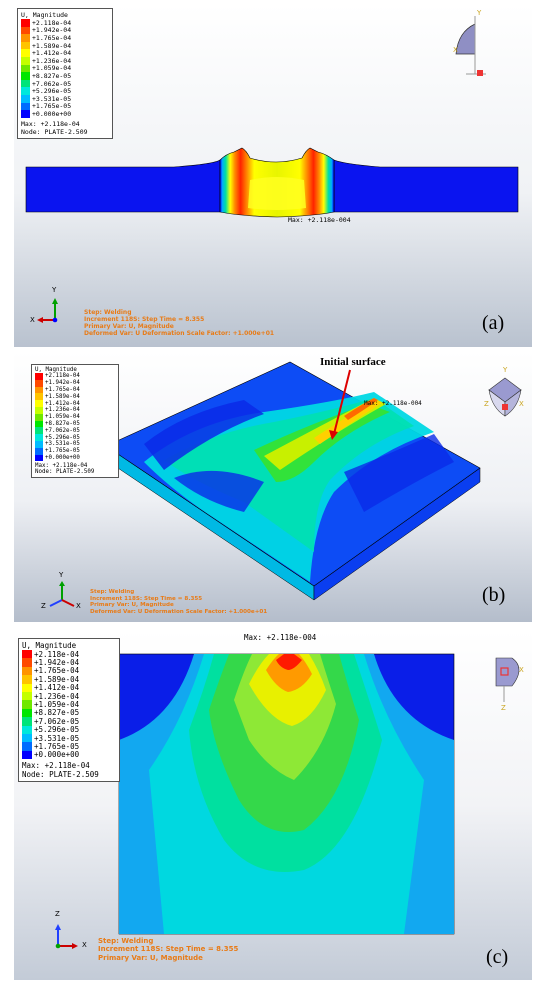  I want to click on legend-value: +1.765e-05, so click(62, 451).